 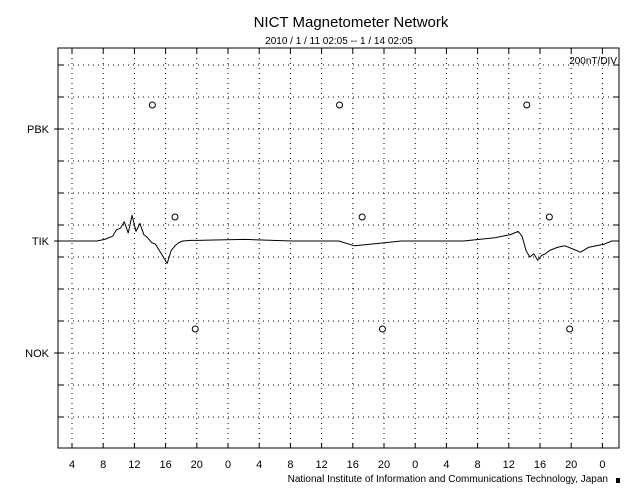 I want to click on chart-subtitle: 2010 / 1 / 11 02:05 -- 1 / 14 02:05, so click(x=339, y=41).